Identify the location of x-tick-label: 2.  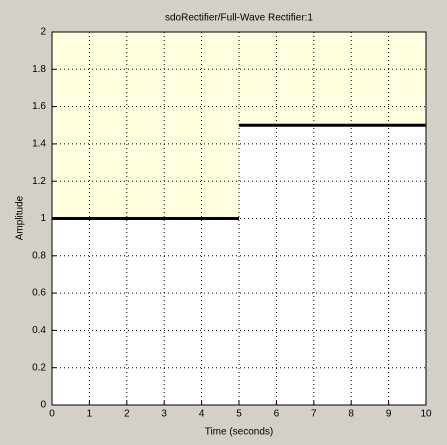
(127, 414).